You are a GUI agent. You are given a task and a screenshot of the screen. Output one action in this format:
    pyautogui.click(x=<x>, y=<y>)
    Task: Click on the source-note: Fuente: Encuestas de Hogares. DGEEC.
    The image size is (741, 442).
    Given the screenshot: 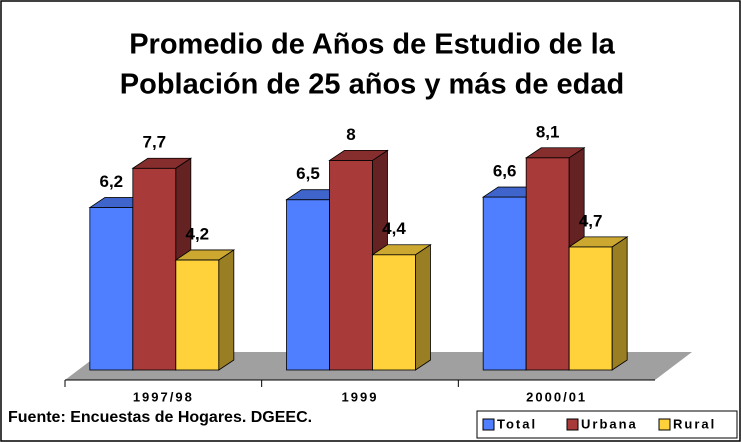 What is the action you would take?
    pyautogui.click(x=160, y=417)
    